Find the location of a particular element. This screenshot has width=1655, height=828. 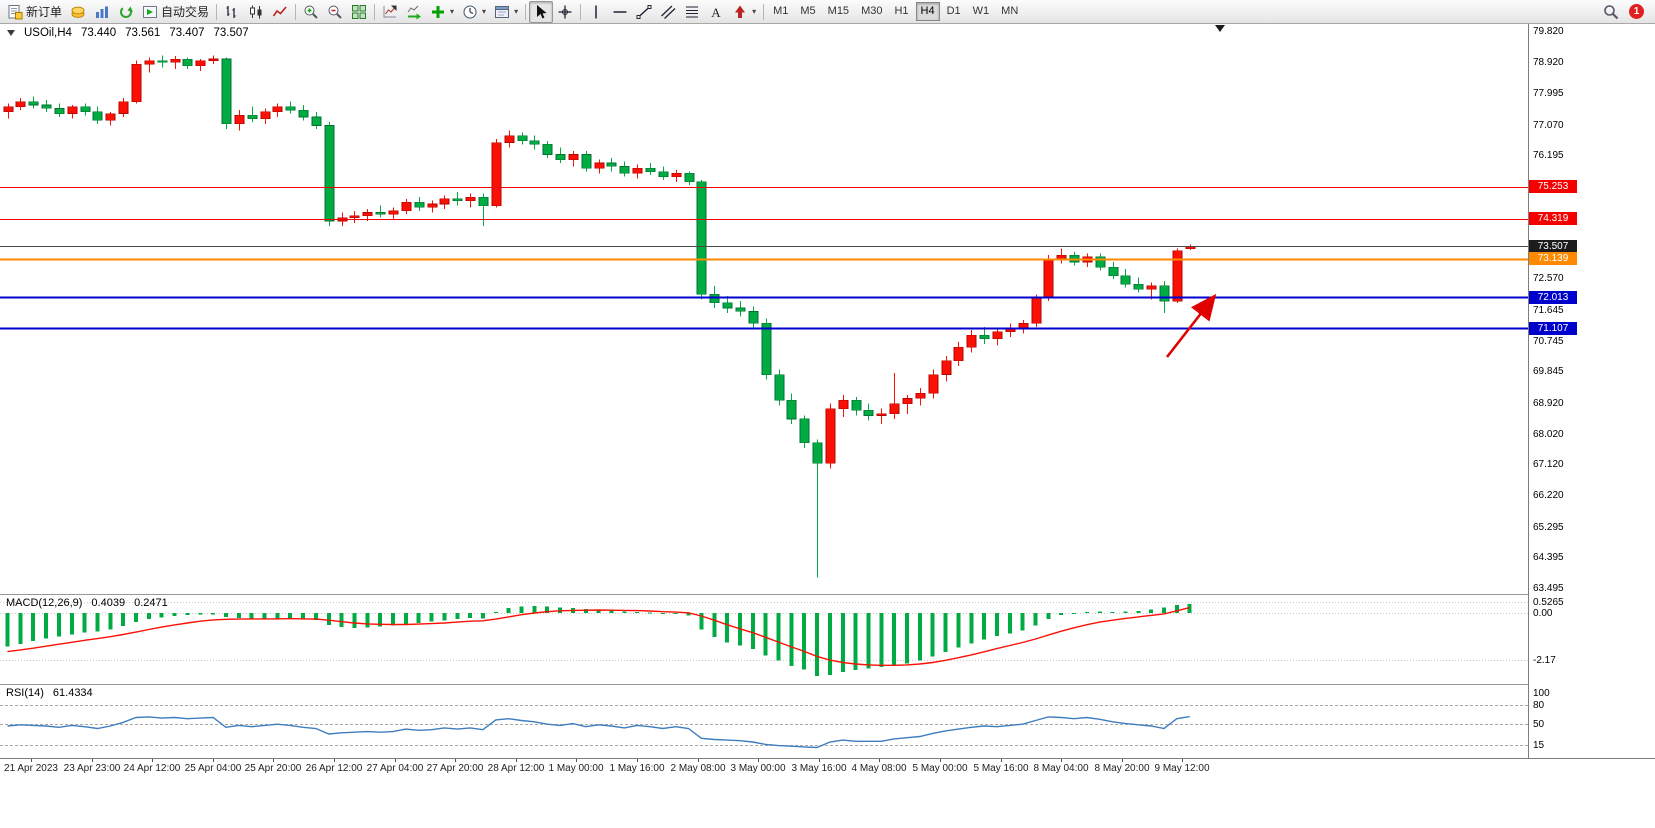

dropdown-caret-icon: ▾ is located at coordinates (484, 11).